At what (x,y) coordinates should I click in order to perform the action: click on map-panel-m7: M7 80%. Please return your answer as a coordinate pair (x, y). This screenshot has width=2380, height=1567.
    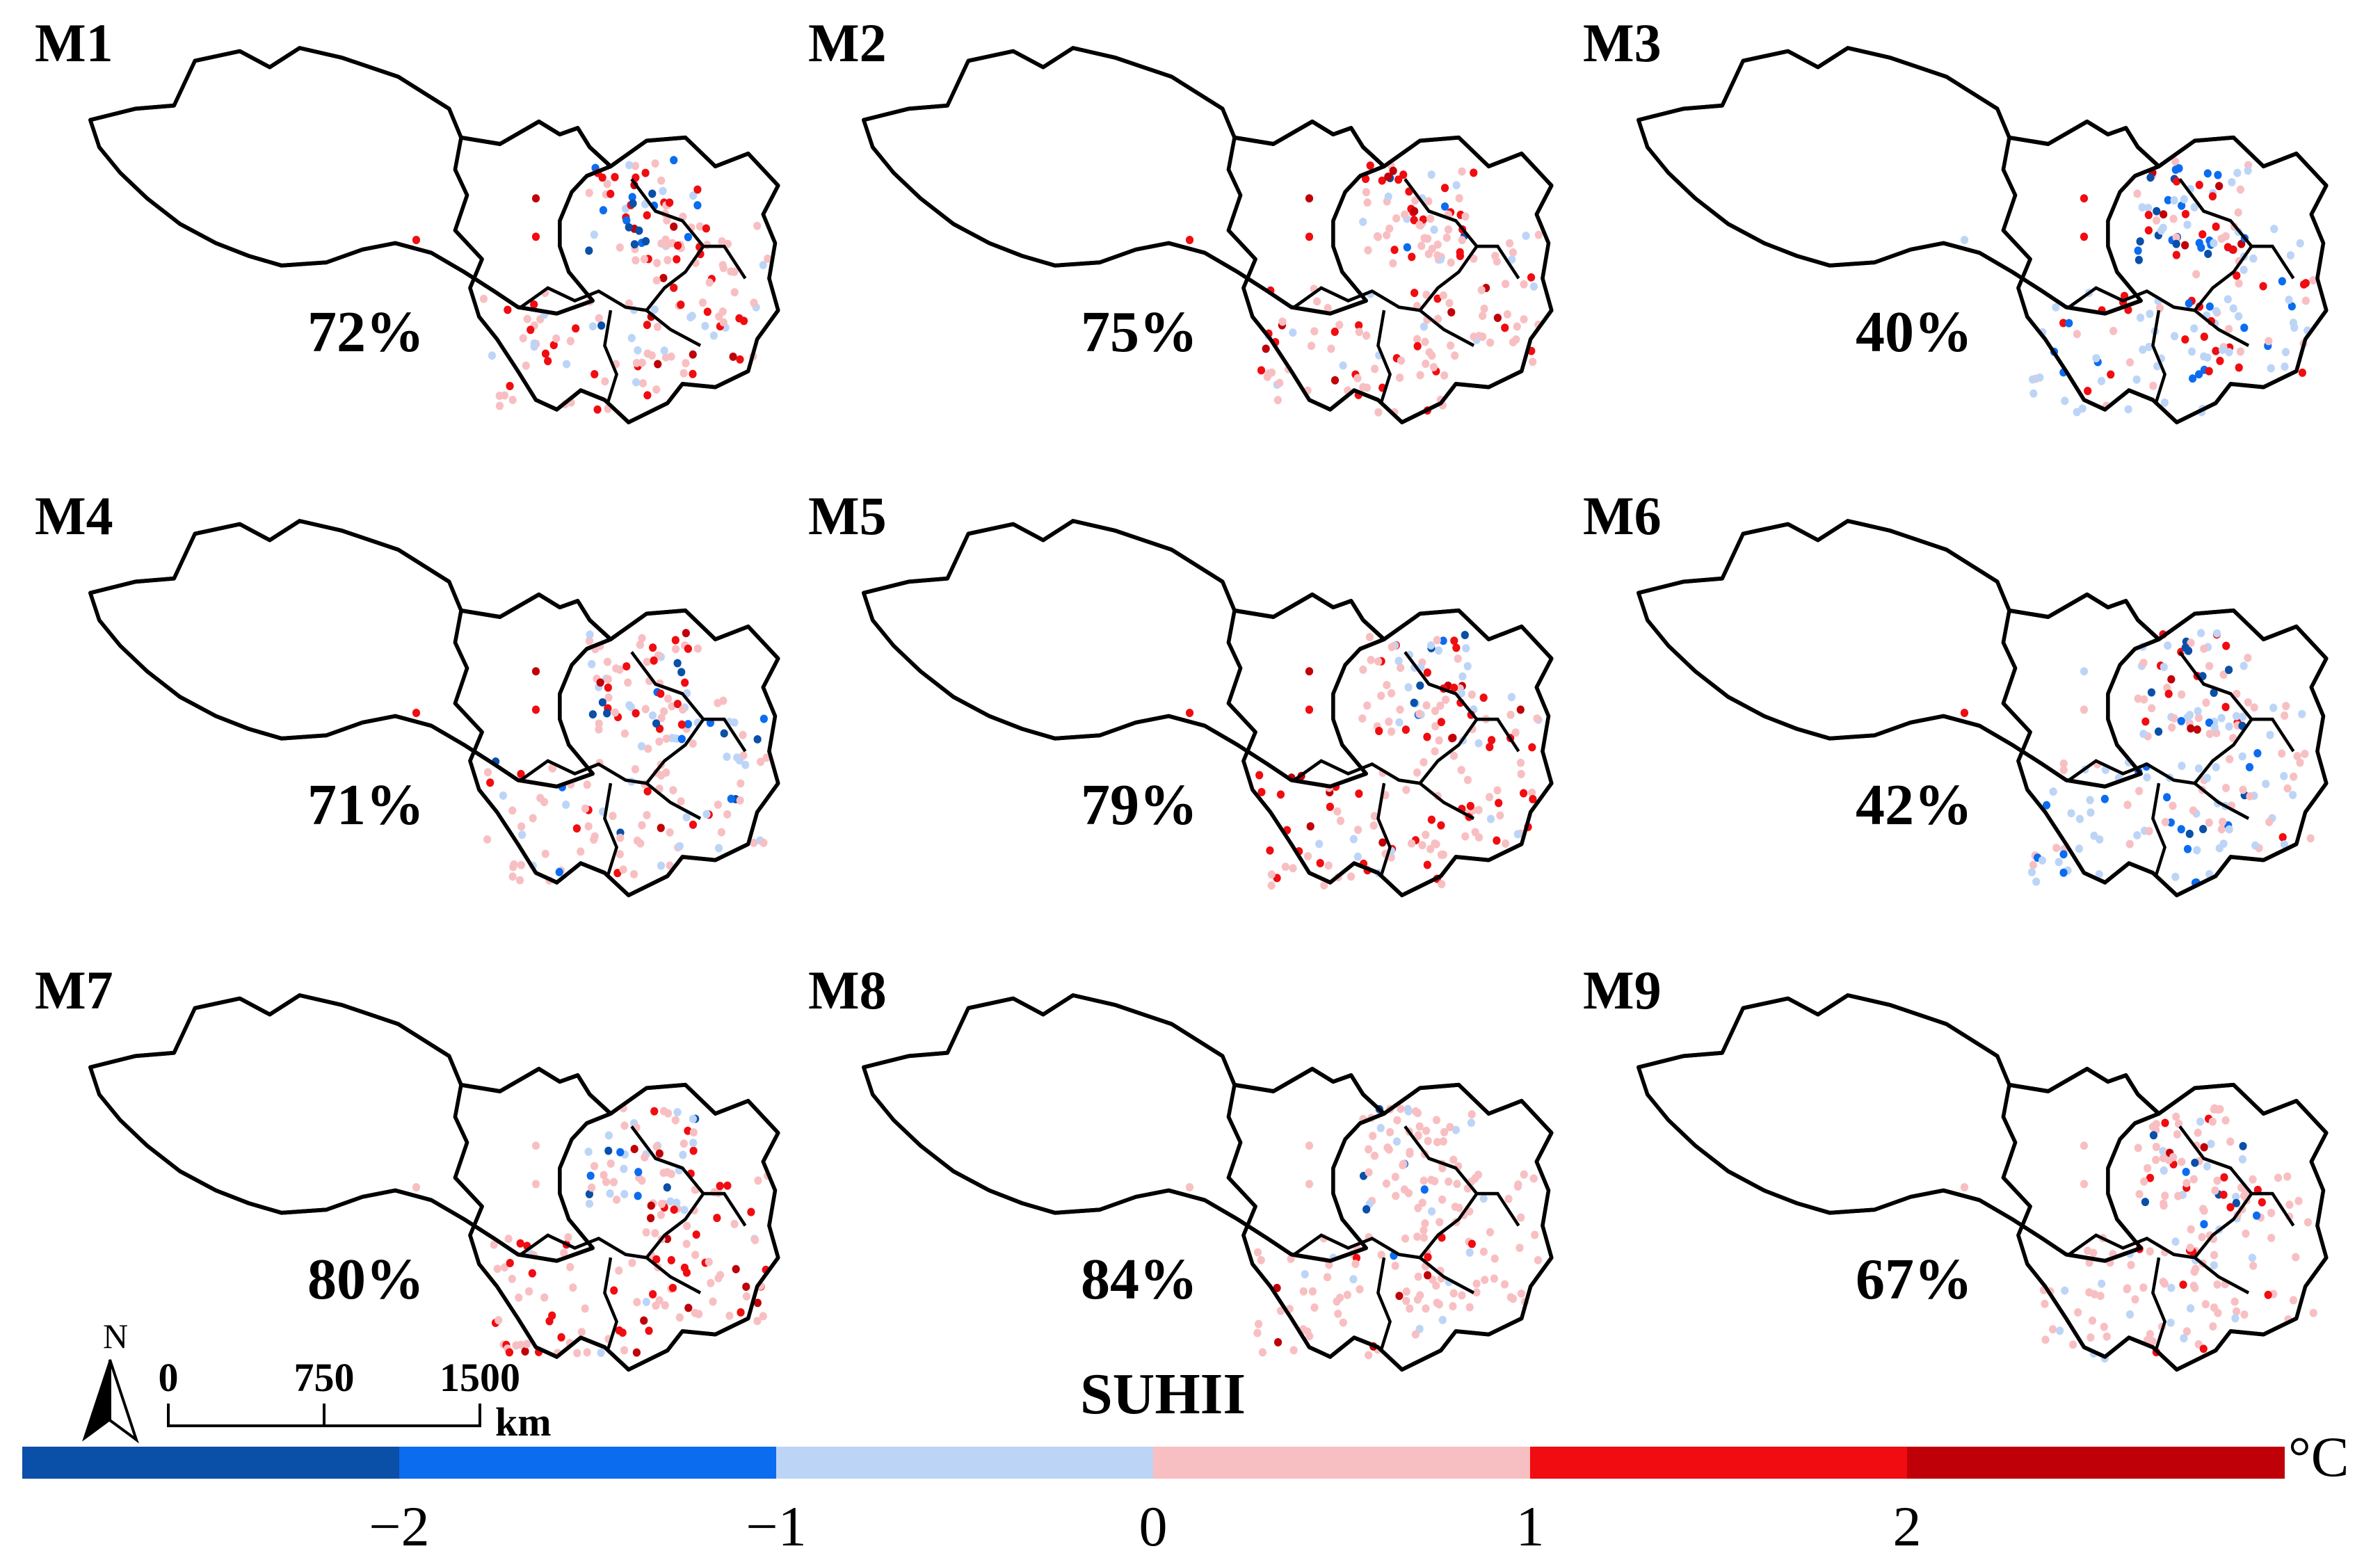
    Looking at the image, I should click on (406, 1164).